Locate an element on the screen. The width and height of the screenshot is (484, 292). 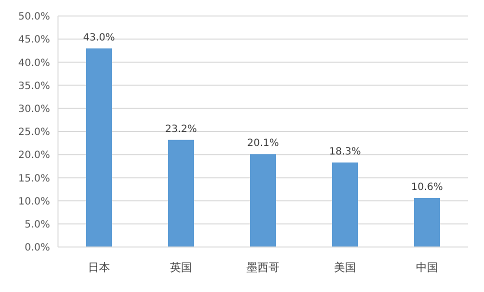
y-tick-label: 30.0% is located at coordinates (34, 109).